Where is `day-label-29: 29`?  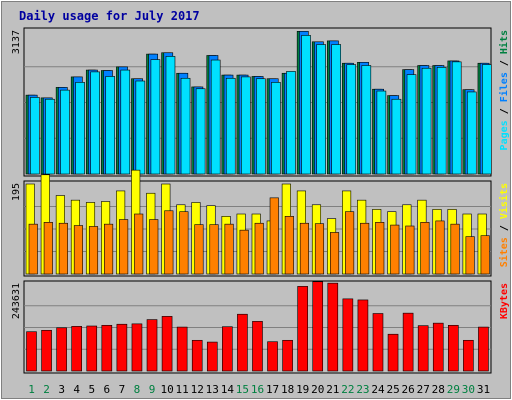
day-label-29: 29 is located at coordinates (453, 389).